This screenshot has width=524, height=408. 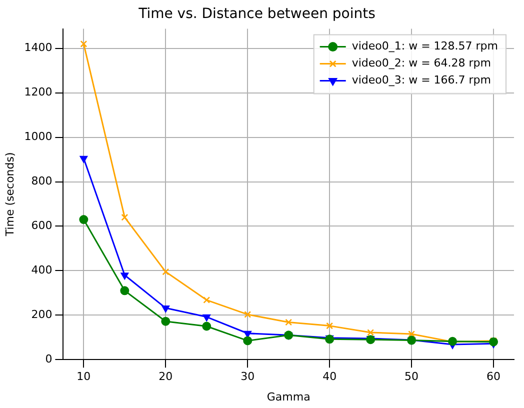 What do you see at coordinates (422, 63) in the screenshot?
I see `legend-label: video0_2: w = 64.28 rpm` at bounding box center [422, 63].